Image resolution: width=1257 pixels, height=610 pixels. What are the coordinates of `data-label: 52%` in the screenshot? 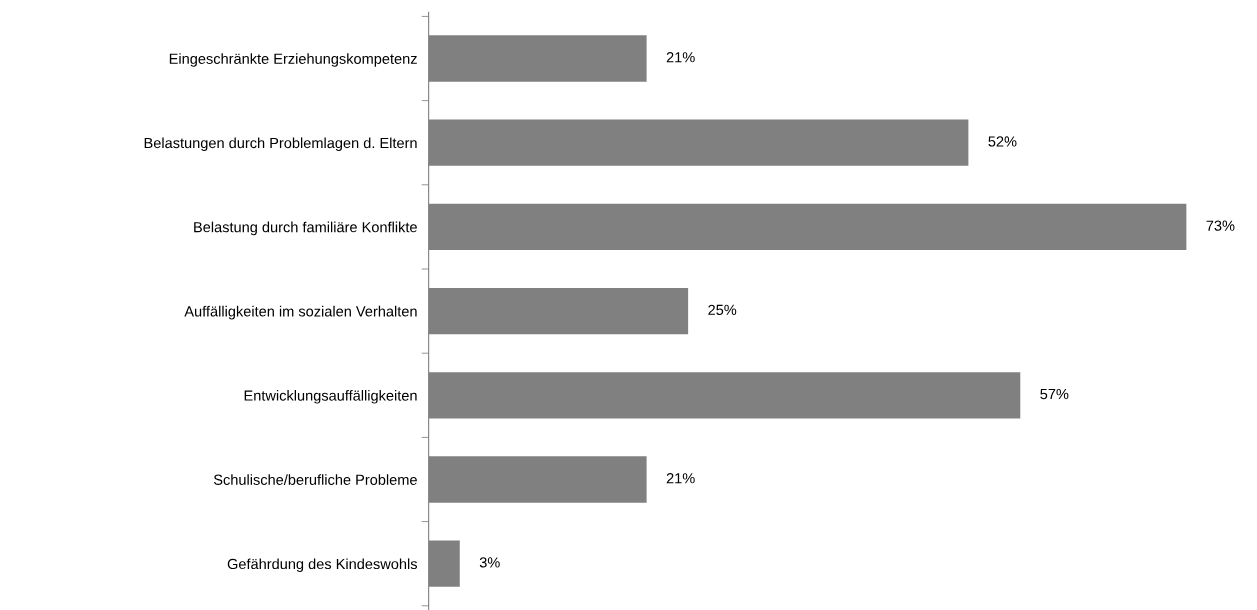 It's located at (1002, 141).